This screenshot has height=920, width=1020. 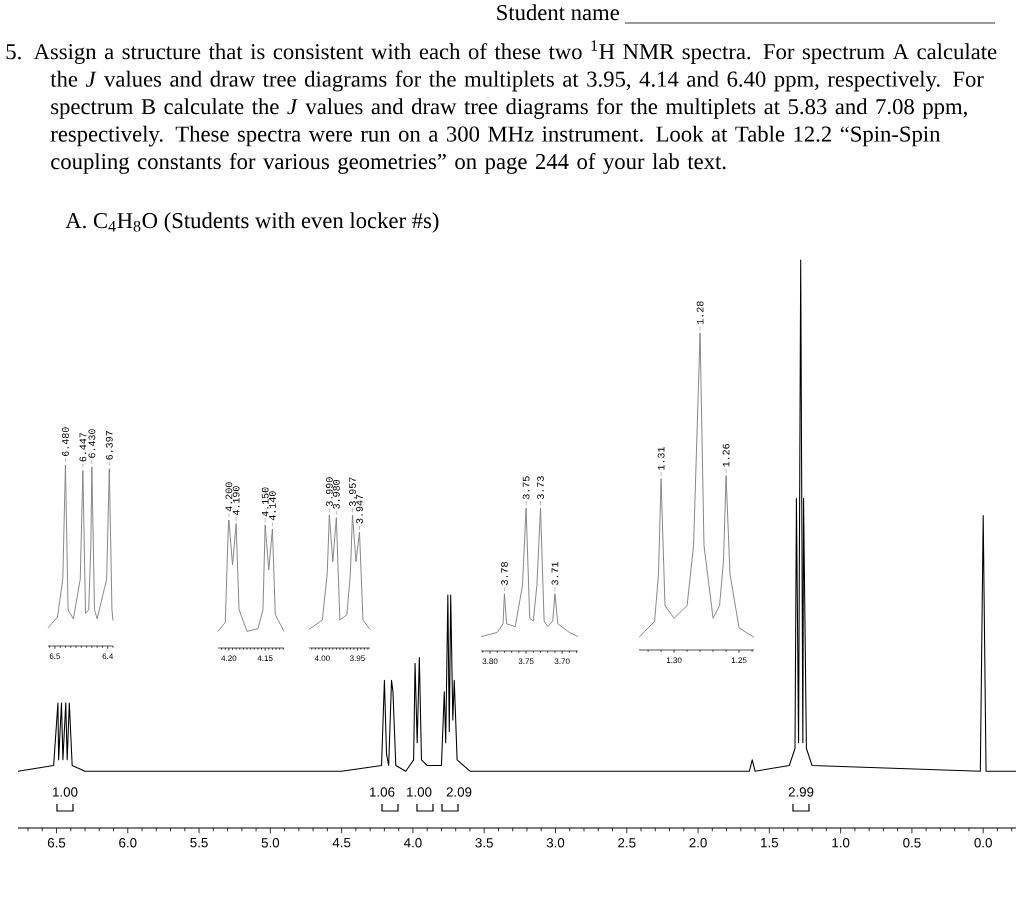 What do you see at coordinates (359, 509) in the screenshot?
I see `annotation: 3.947` at bounding box center [359, 509].